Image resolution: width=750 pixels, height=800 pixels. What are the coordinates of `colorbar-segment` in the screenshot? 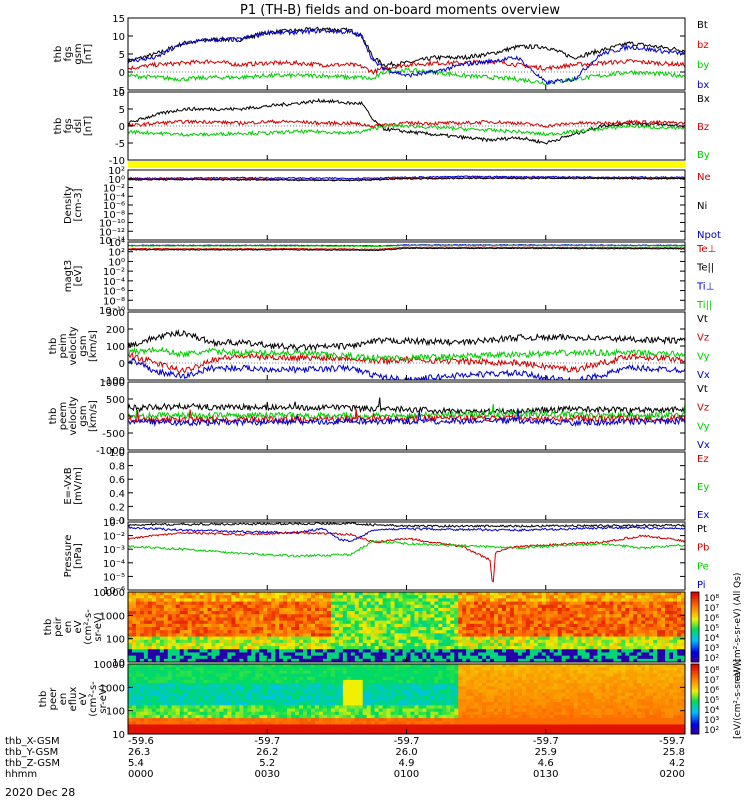 It's located at (695, 615).